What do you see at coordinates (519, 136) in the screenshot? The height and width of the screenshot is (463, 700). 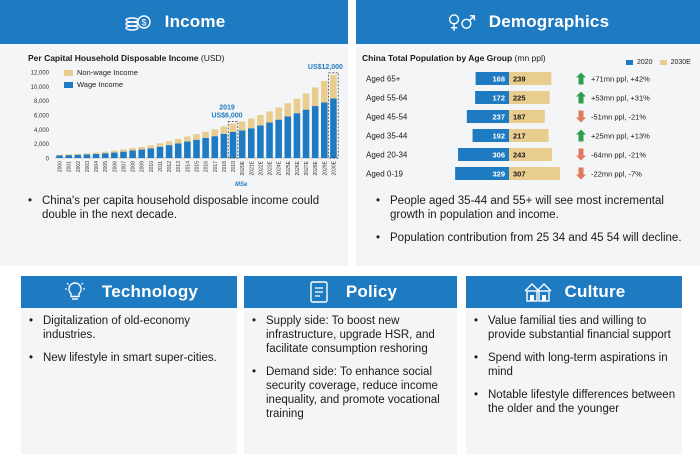 I see `pop-value-2030e: 217` at bounding box center [519, 136].